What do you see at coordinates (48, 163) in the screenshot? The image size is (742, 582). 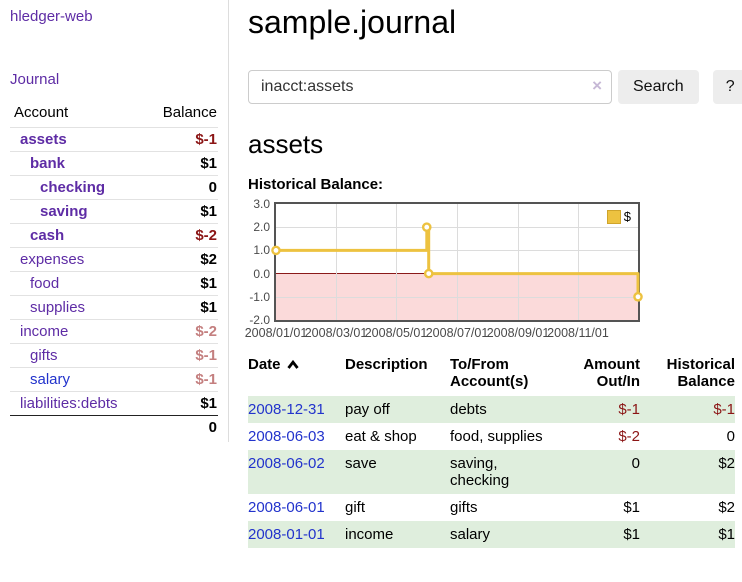 I see `account-link-bank: bank` at bounding box center [48, 163].